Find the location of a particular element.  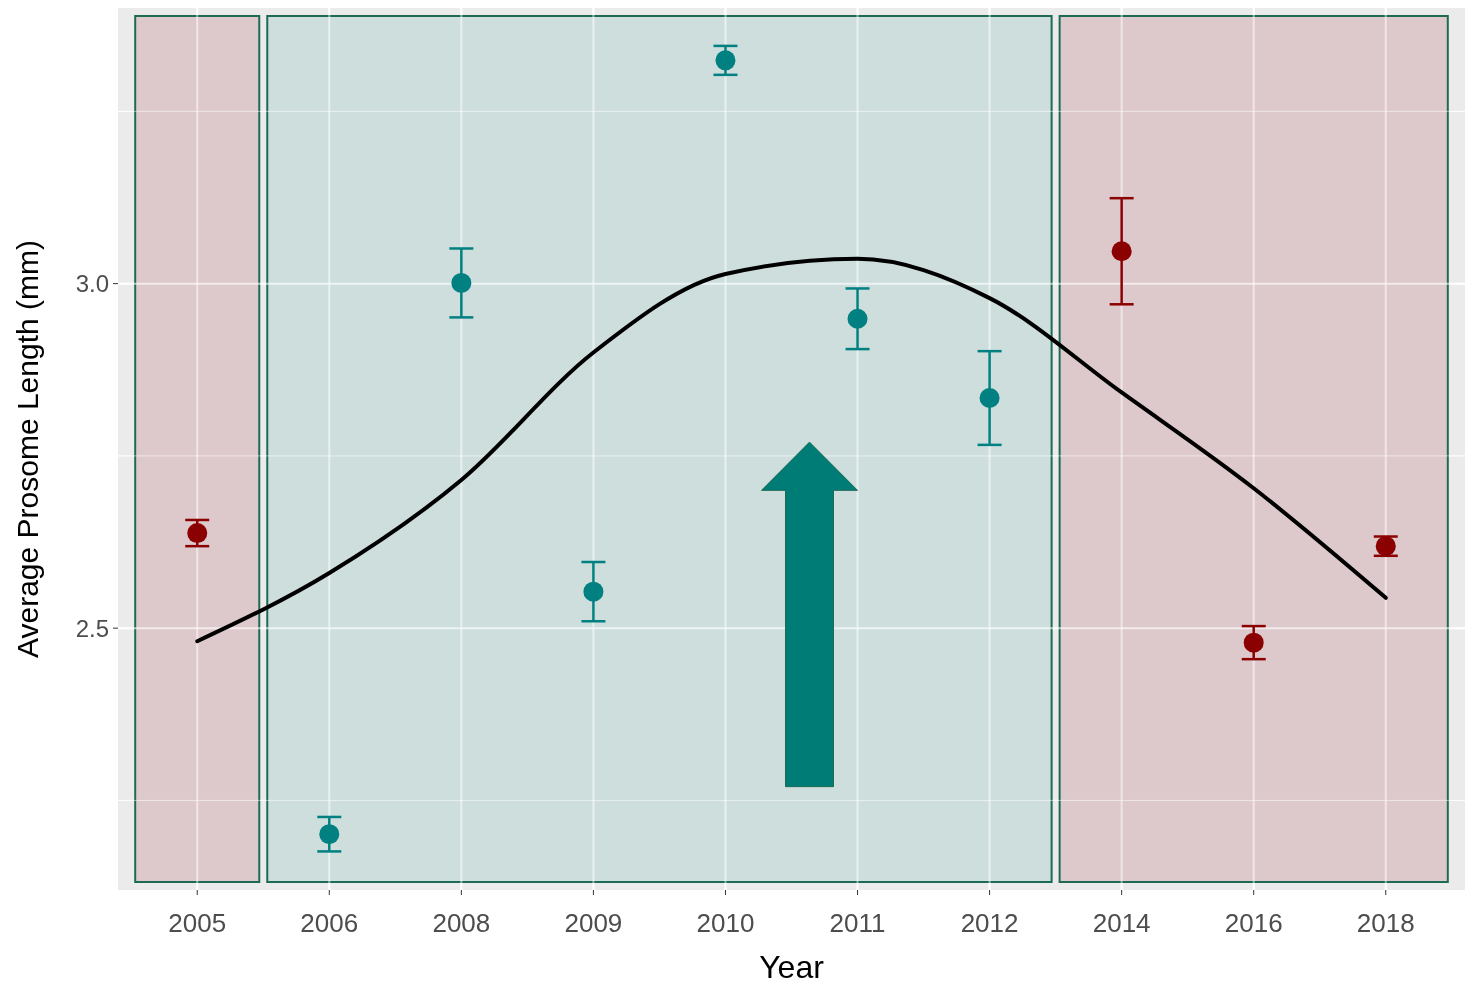

y-tick-label: 2.5 is located at coordinates (92, 628).